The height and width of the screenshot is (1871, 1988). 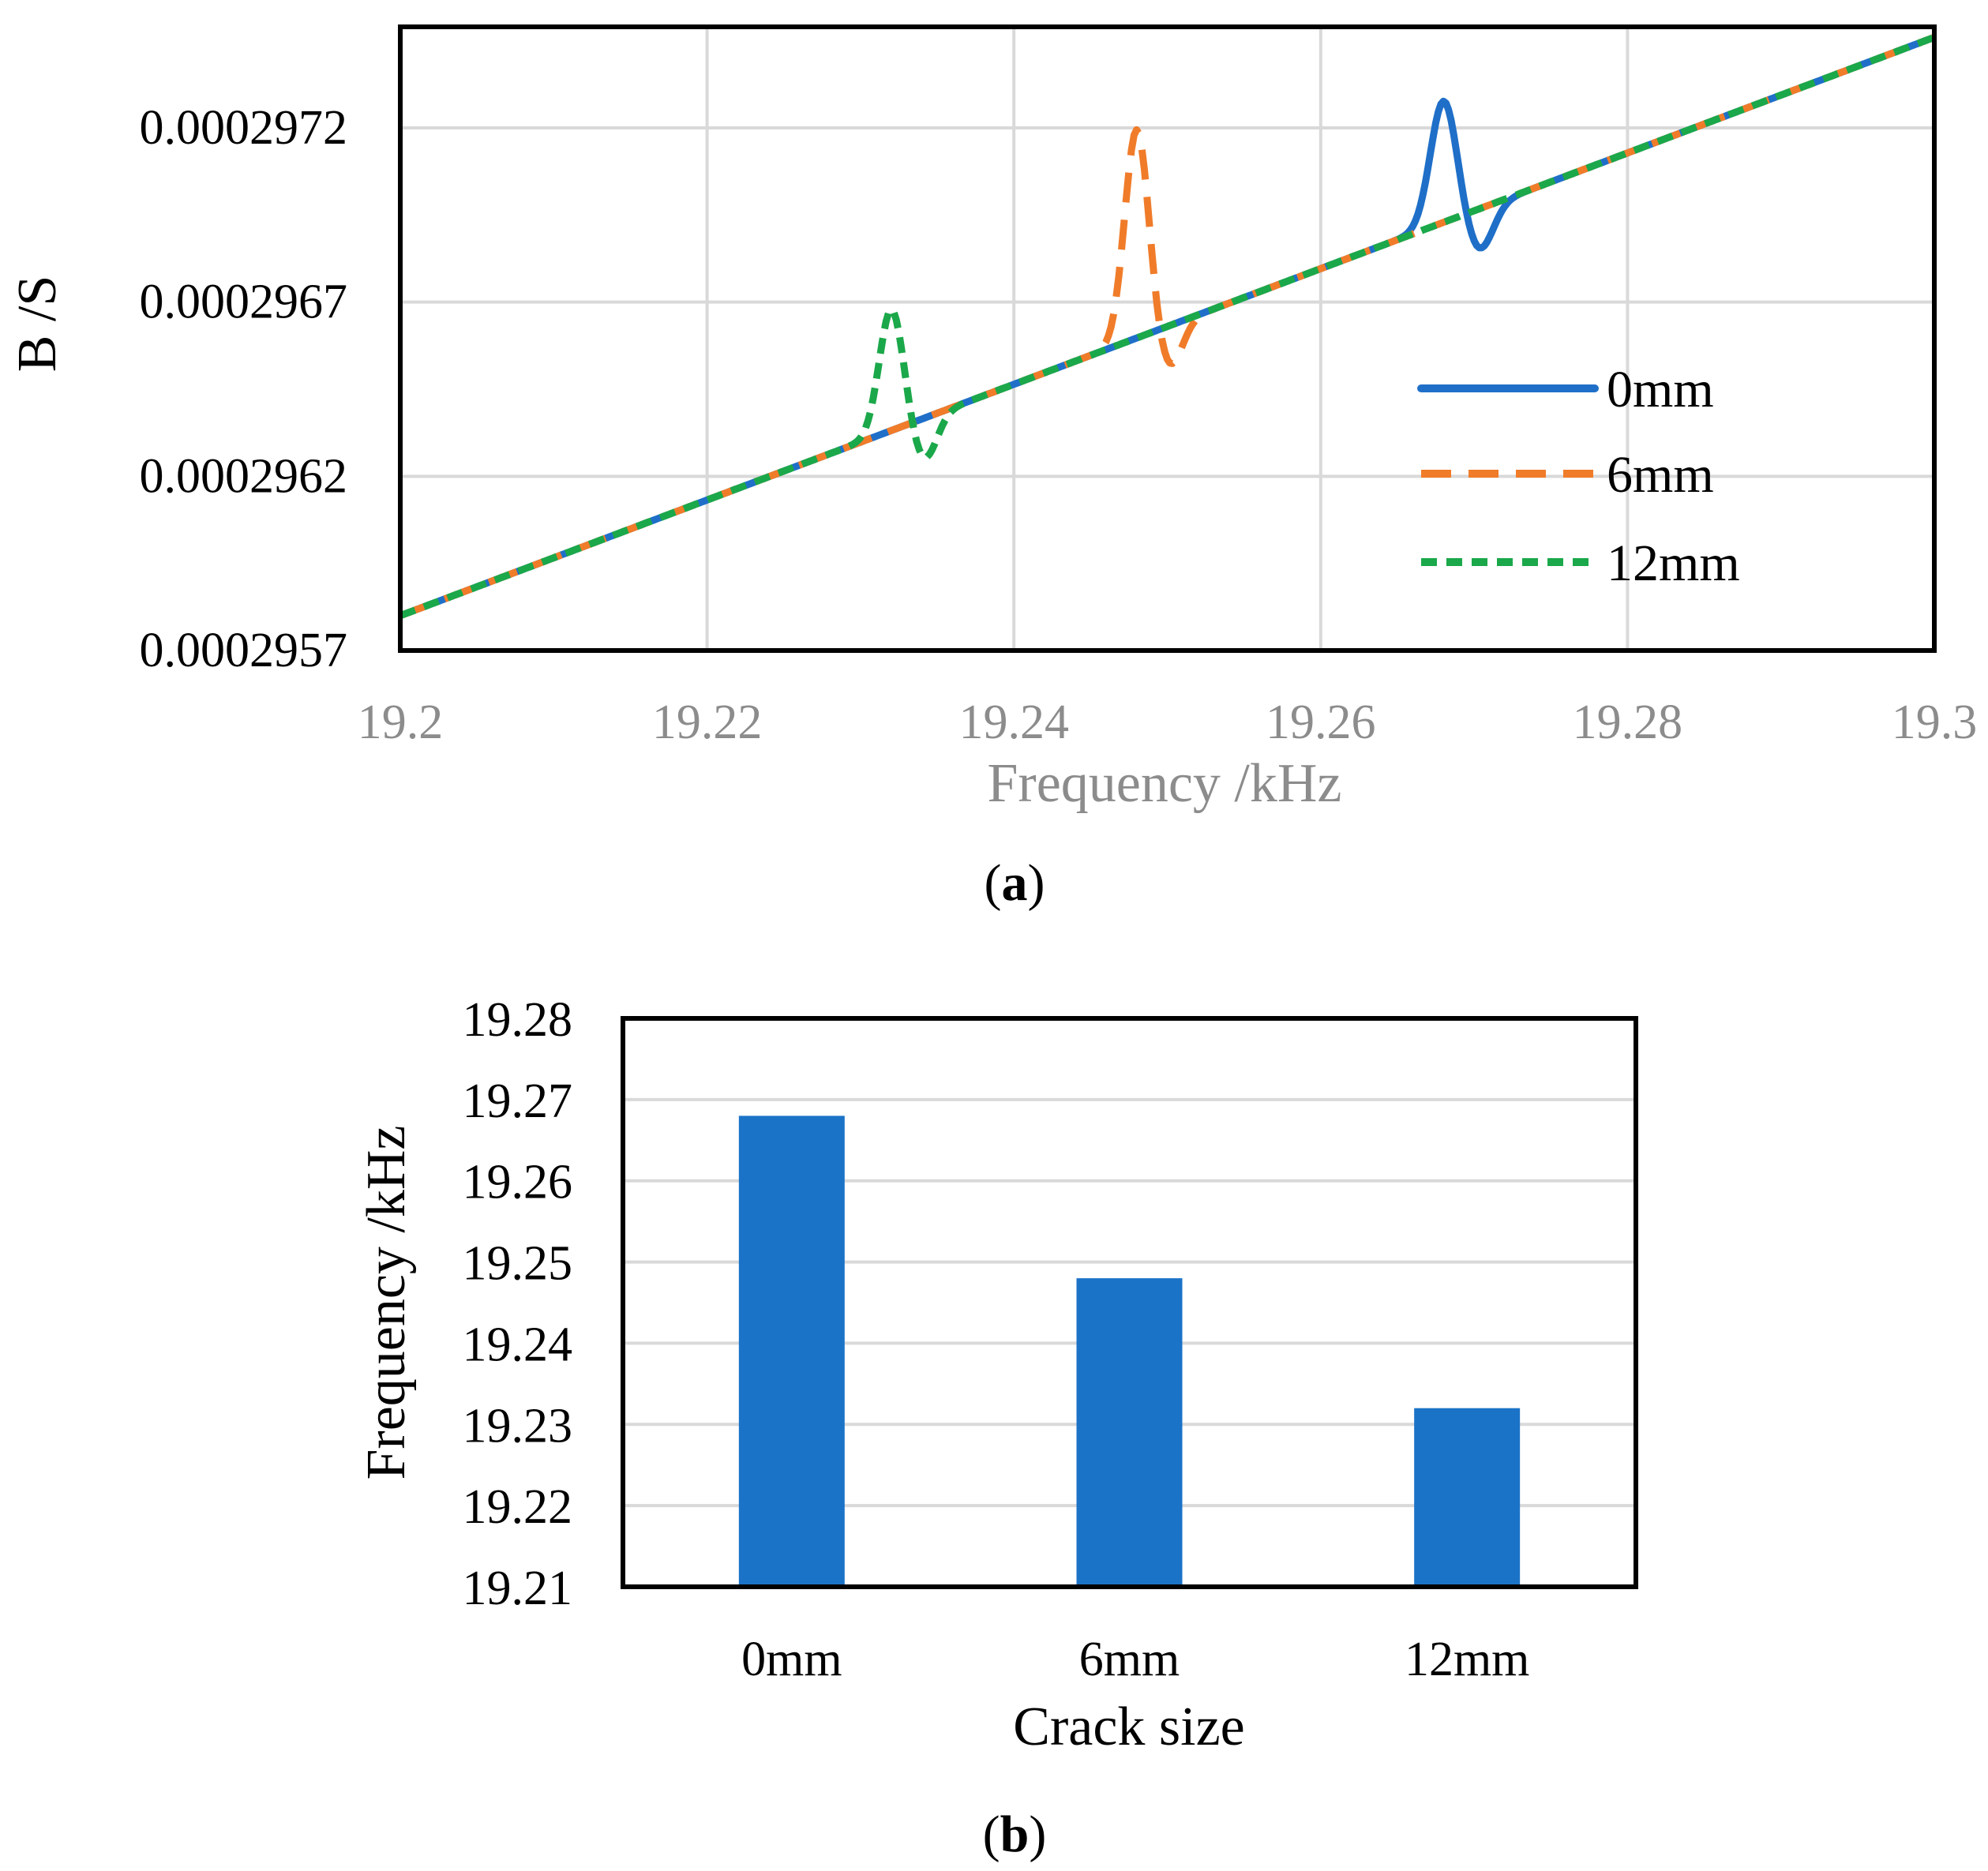 I want to click on a-x-tick-label: 19.28, so click(x=1628, y=722).